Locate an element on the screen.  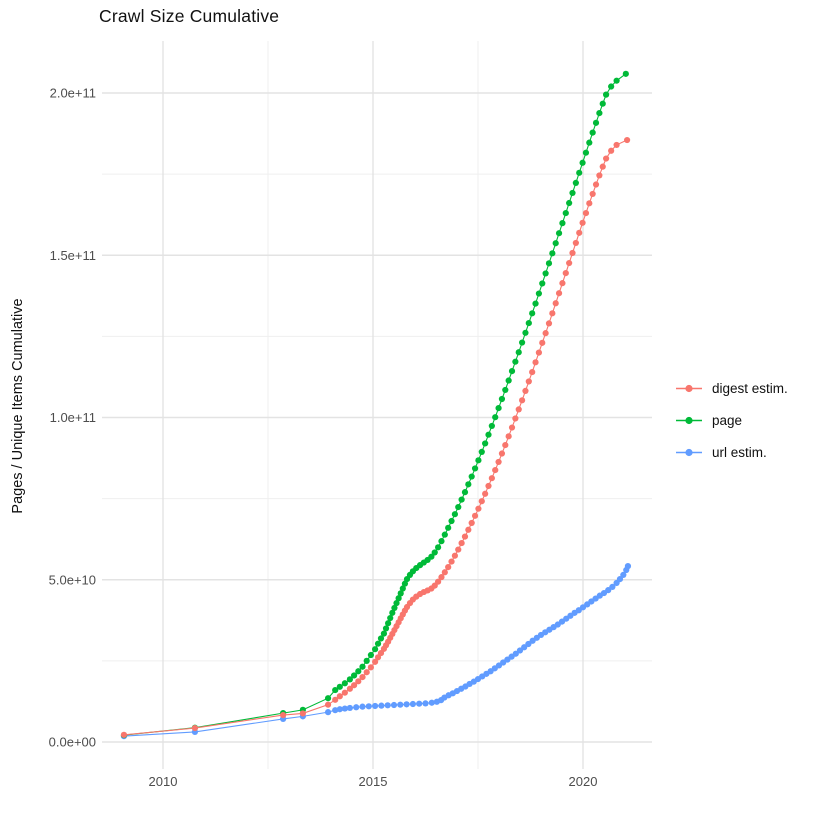
y-tick-label: 0.0e+00 is located at coordinates (72, 742).